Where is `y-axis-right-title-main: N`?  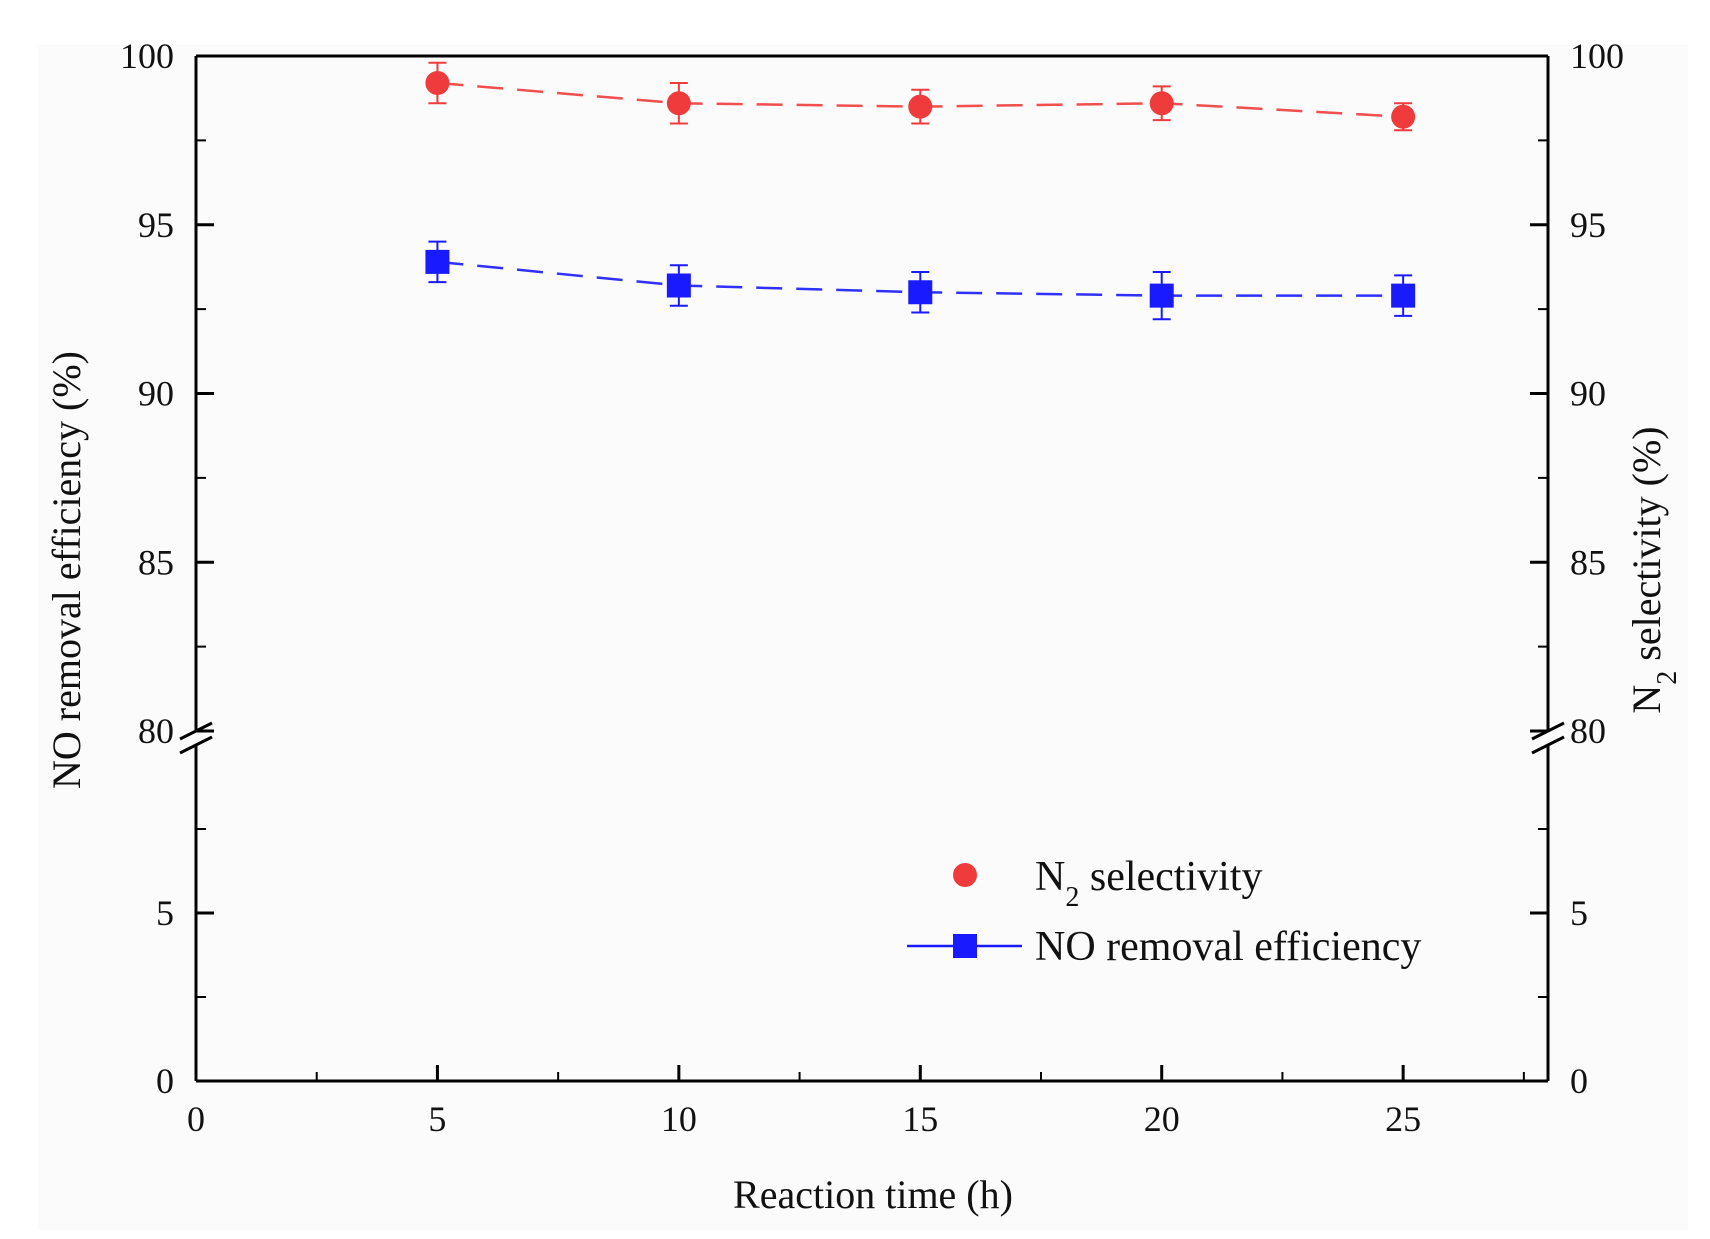
y-axis-right-title-main: N is located at coordinates (1646, 699).